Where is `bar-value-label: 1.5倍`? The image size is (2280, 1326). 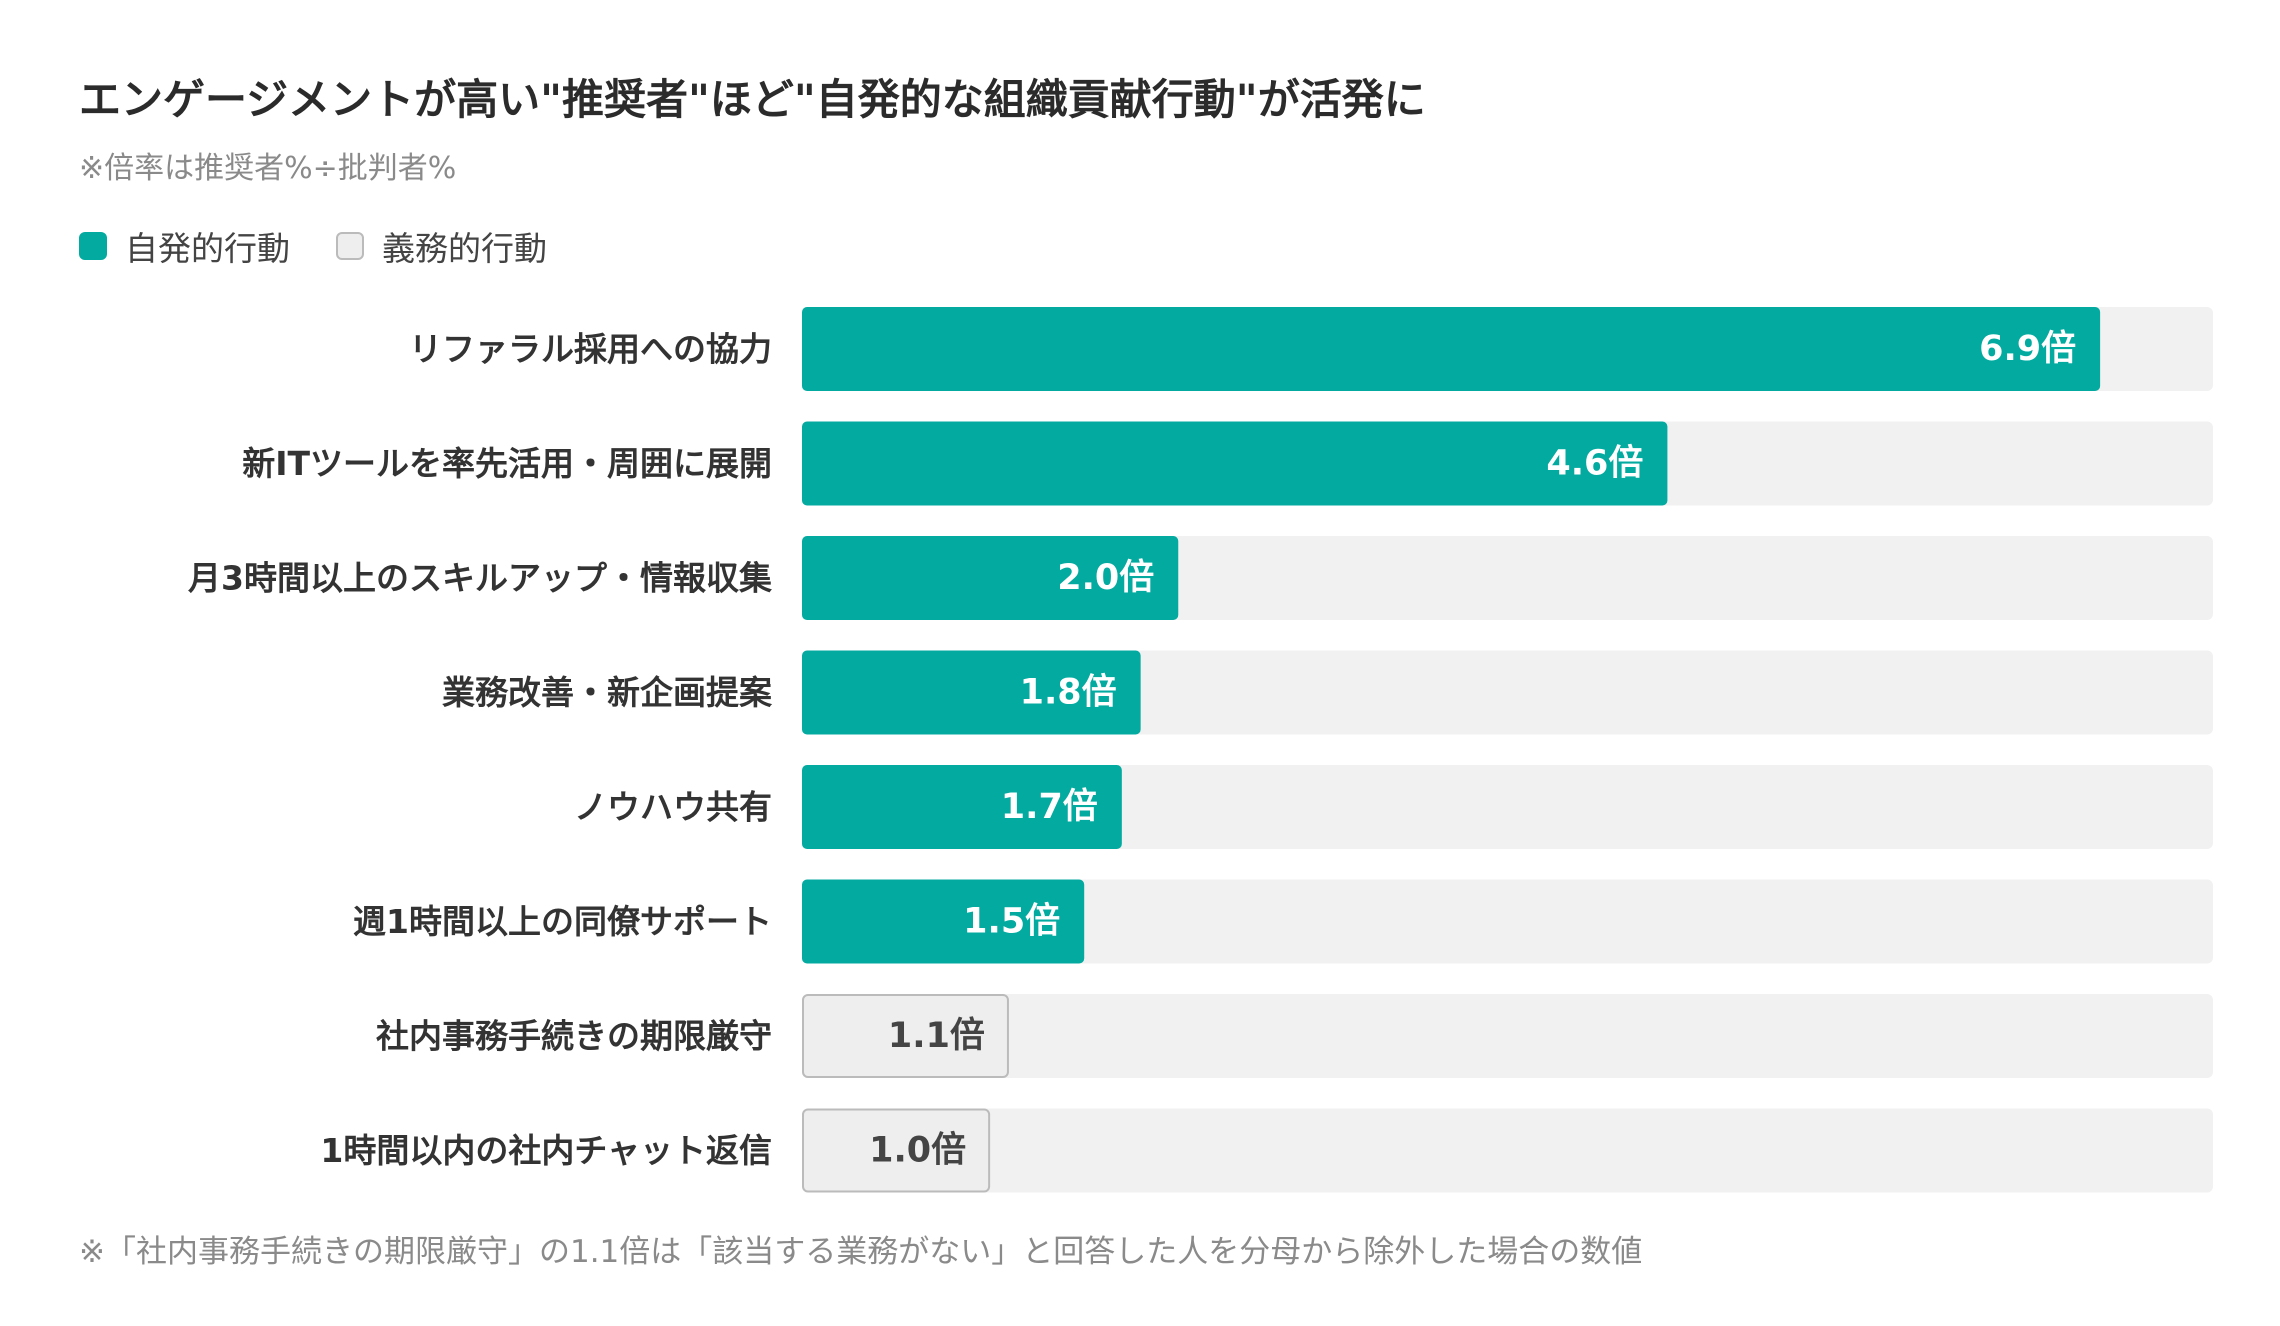
bar-value-label: 1.5倍 is located at coordinates (1011, 922).